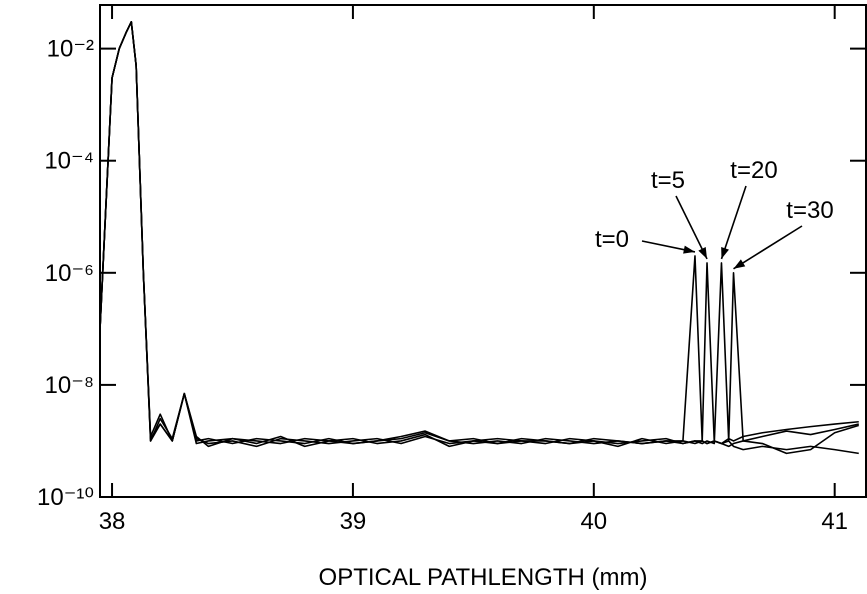  What do you see at coordinates (483, 577) in the screenshot?
I see `x-axis-label: OPTICAL PATHLENGTH (mm)` at bounding box center [483, 577].